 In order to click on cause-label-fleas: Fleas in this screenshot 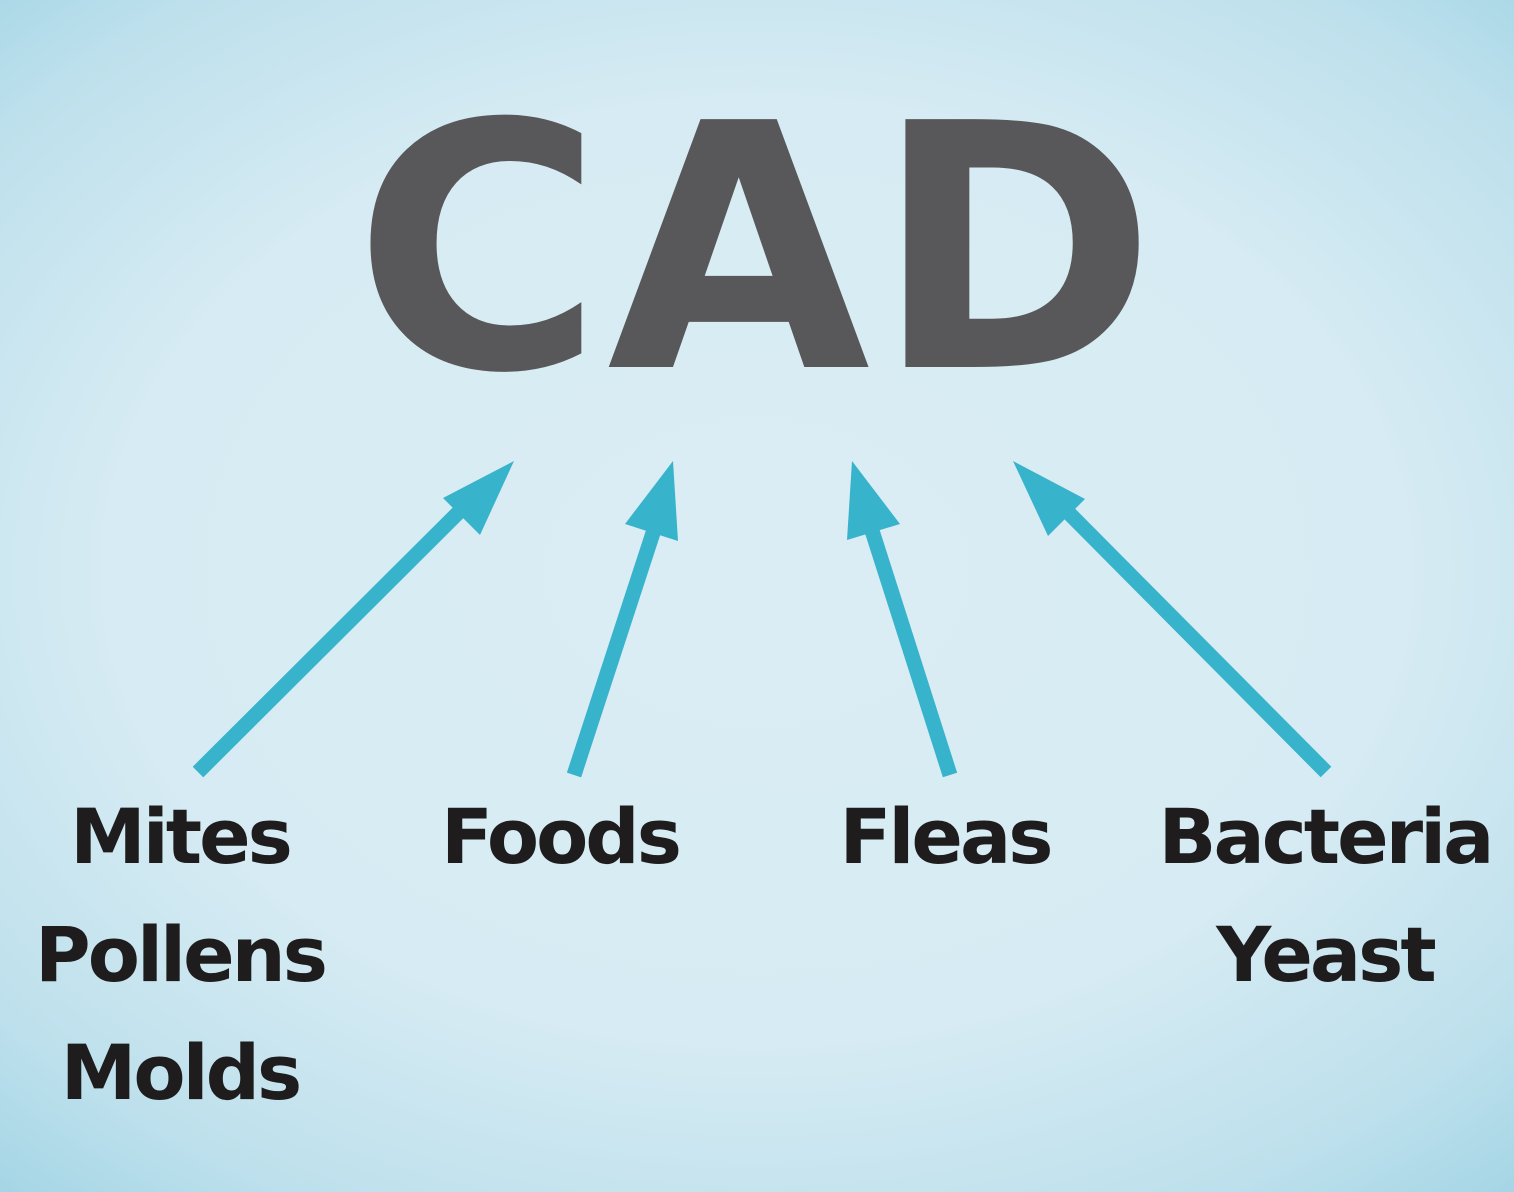, I will do `click(945, 837)`.